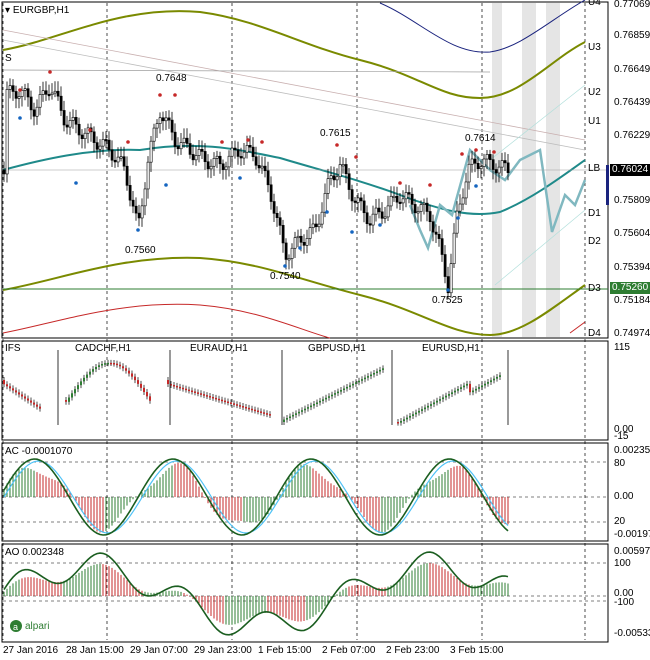 Image resolution: width=650 pixels, height=660 pixels. What do you see at coordinates (632, 69) in the screenshot?
I see `price-axis-tick: 0.76649` at bounding box center [632, 69].